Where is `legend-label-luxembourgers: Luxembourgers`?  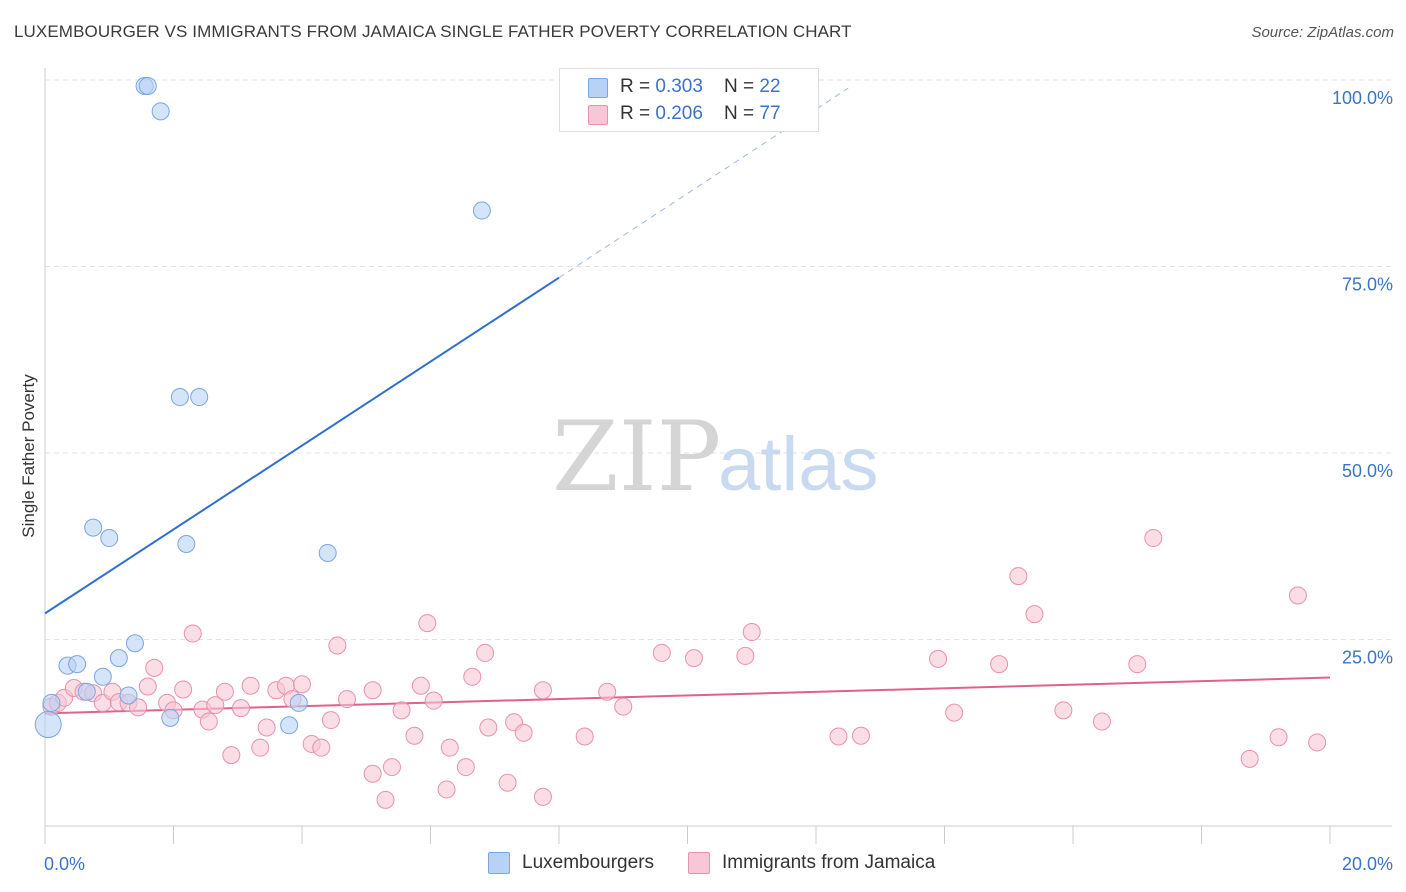
legend-label-luxembourgers: Luxembourgers is located at coordinates (588, 862).